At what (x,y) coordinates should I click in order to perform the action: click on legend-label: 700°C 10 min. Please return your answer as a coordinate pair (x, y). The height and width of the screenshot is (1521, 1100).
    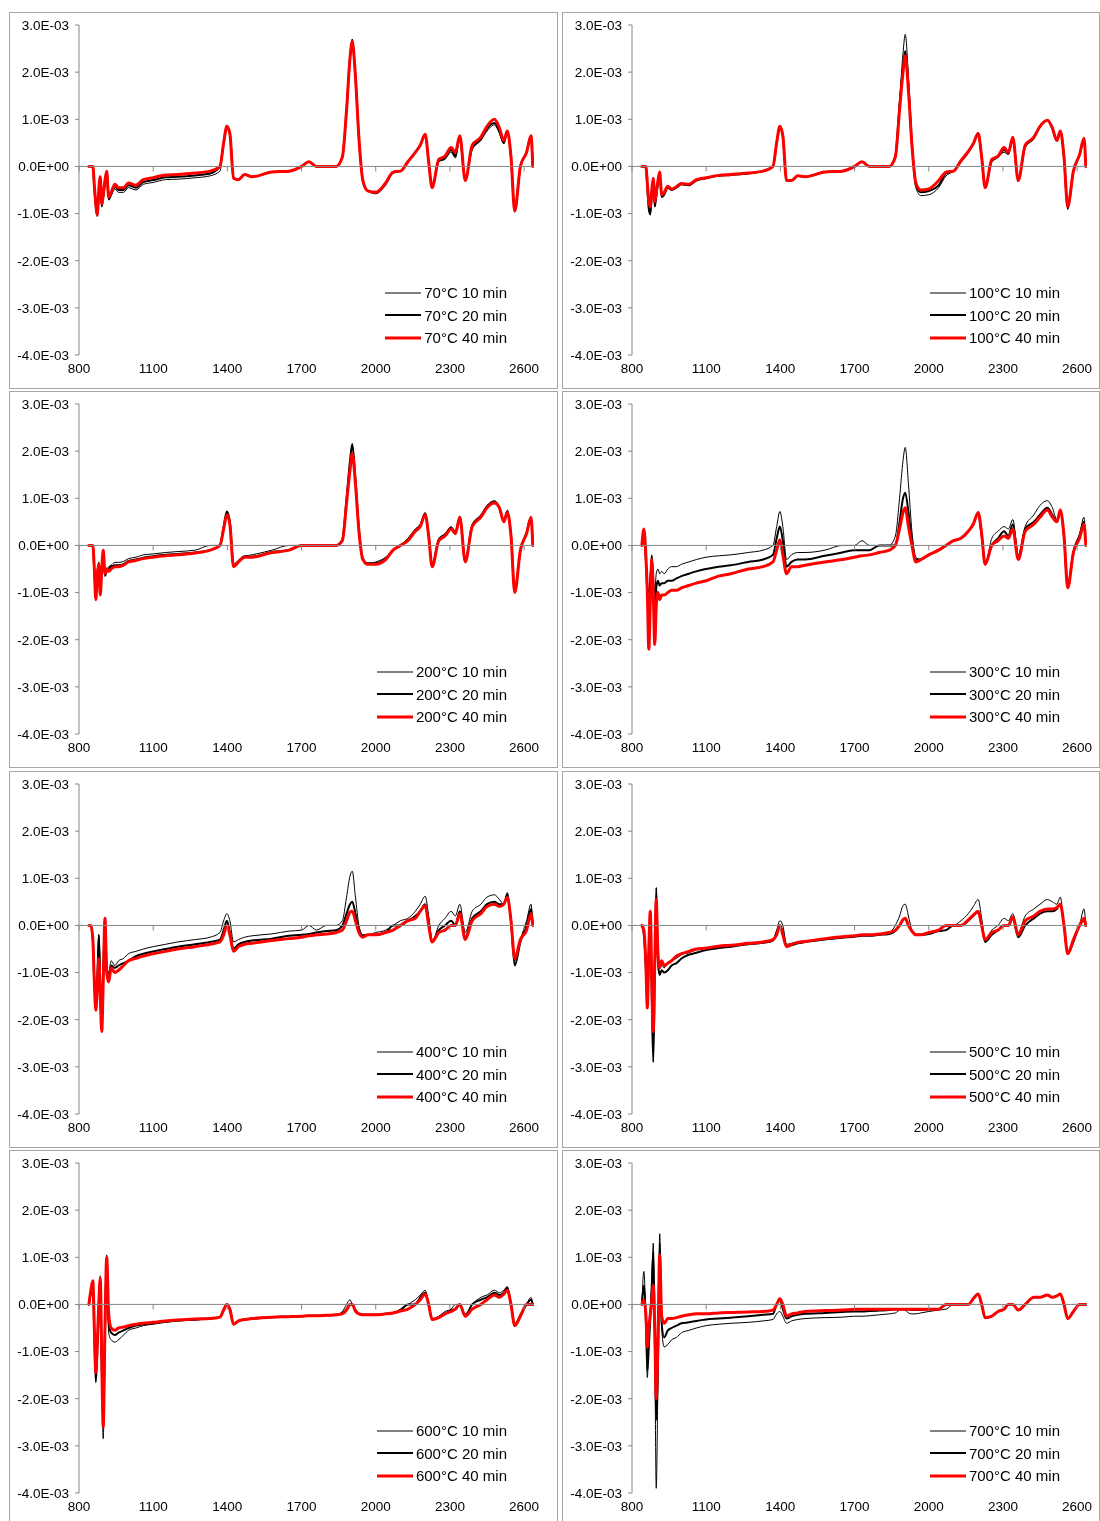
    Looking at the image, I should click on (1014, 1431).